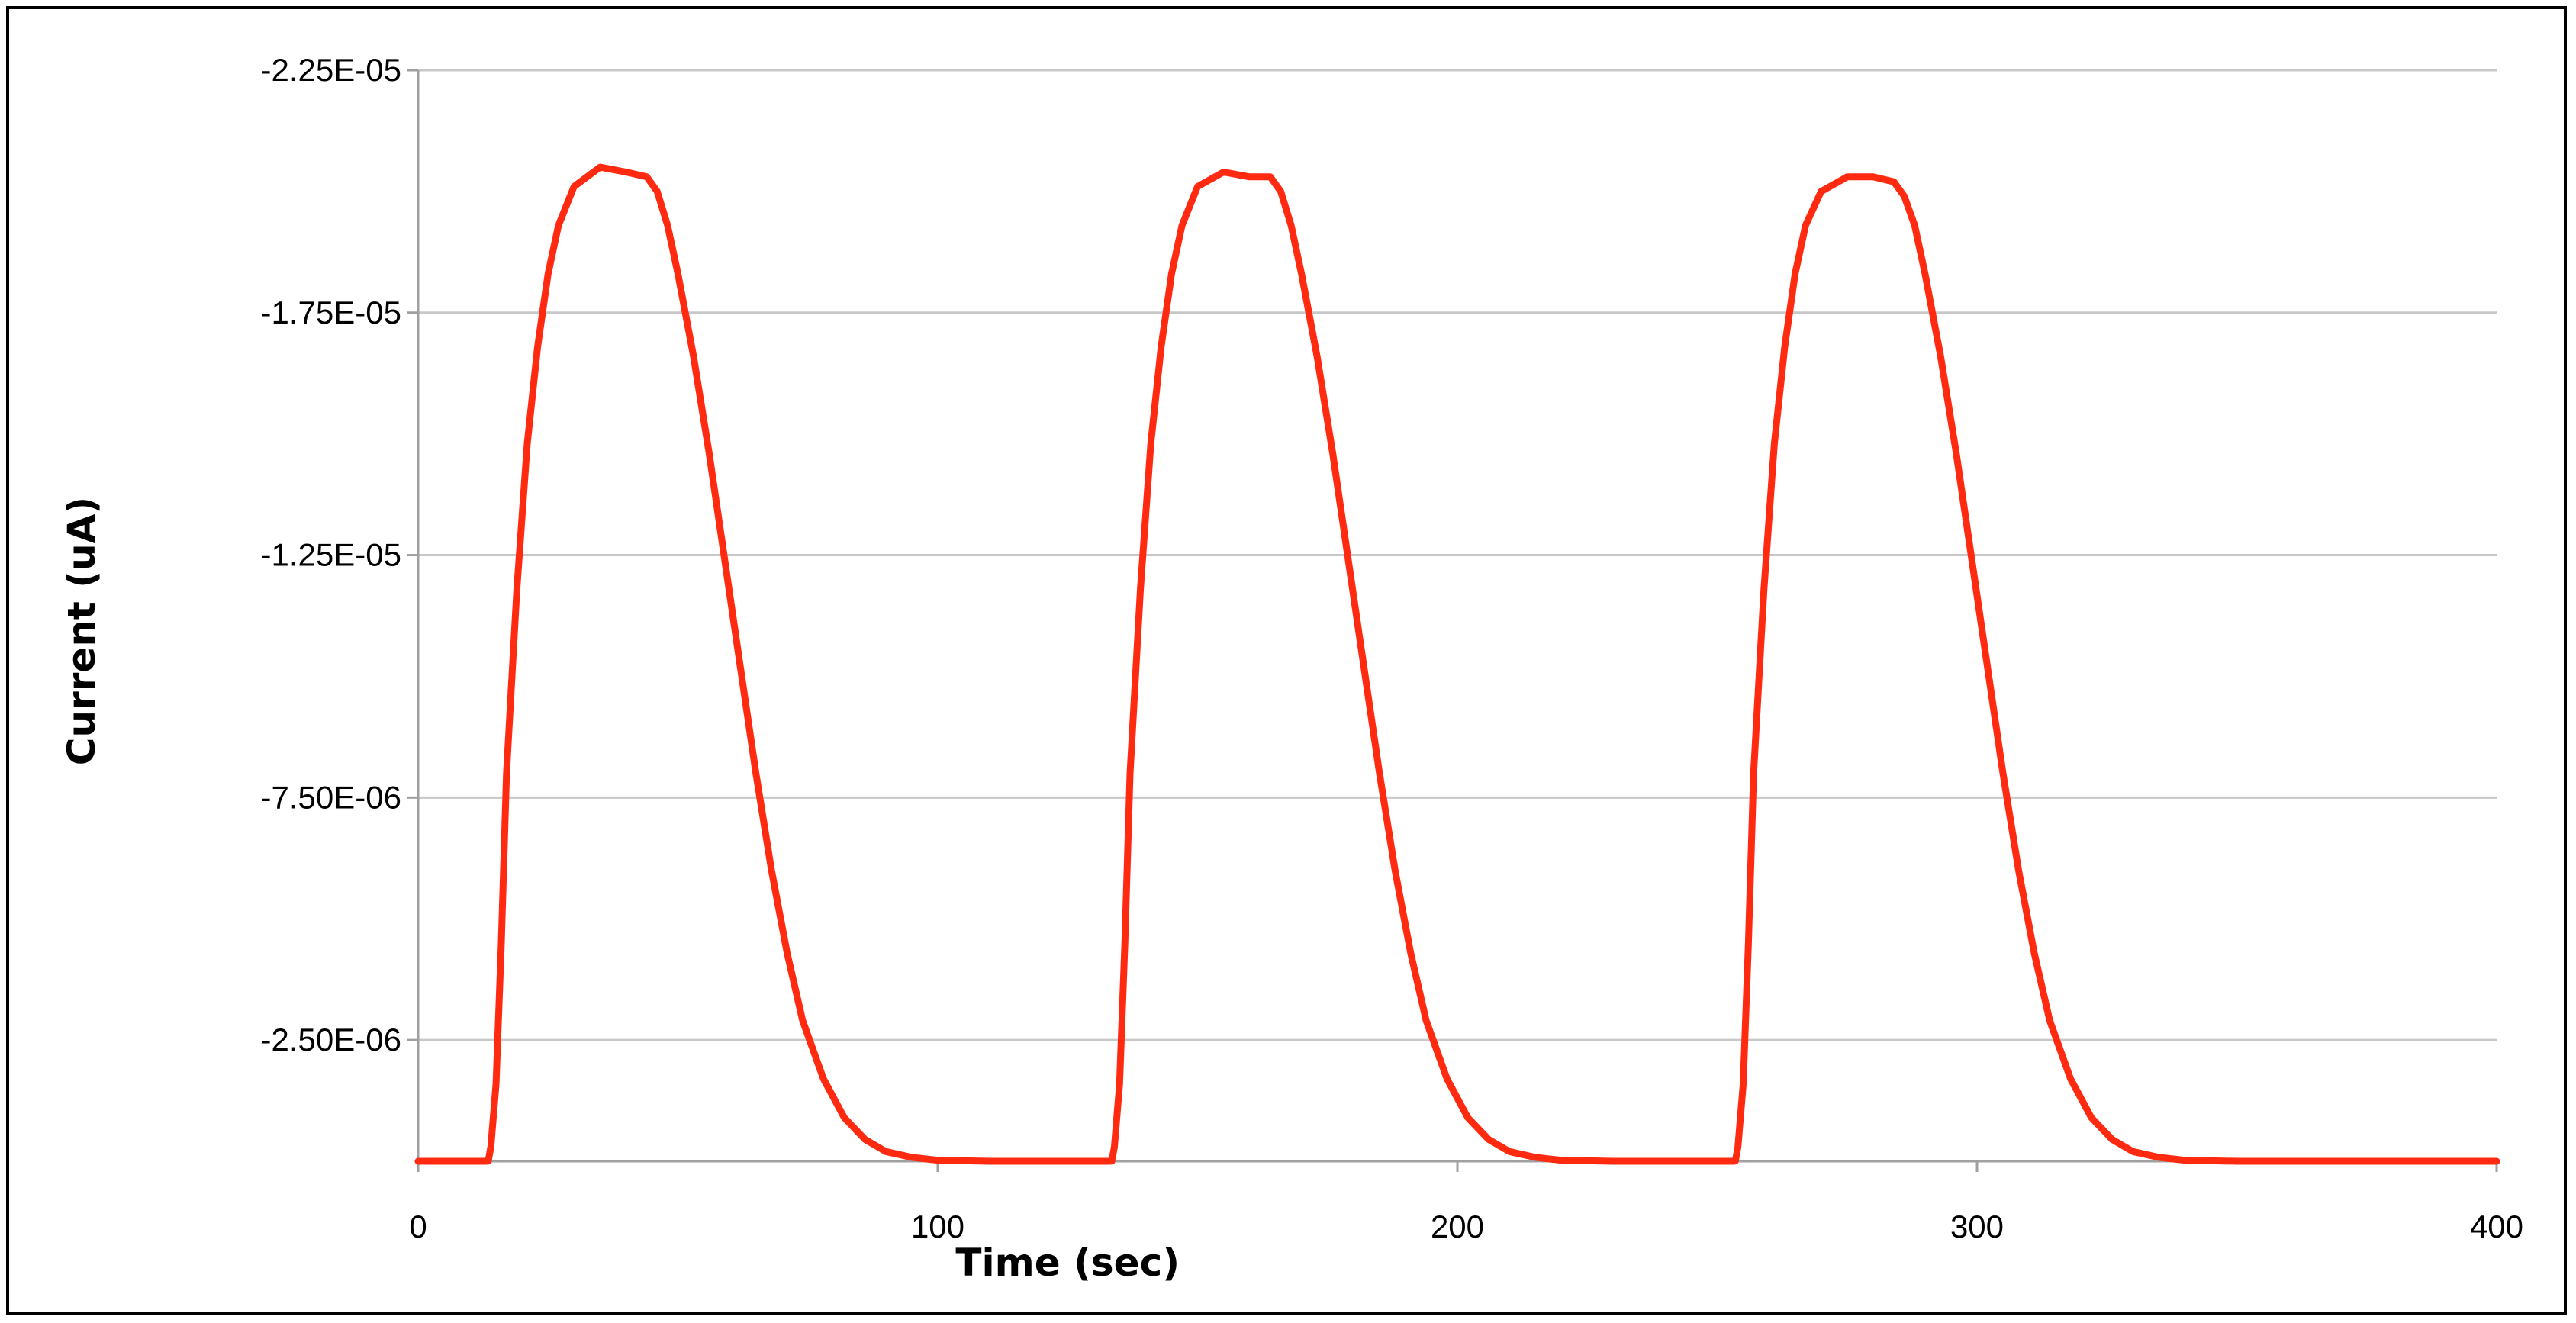 This screenshot has width=2576, height=1323. What do you see at coordinates (331, 1039) in the screenshot?
I see `y-tick-label-4: -2.50E-06` at bounding box center [331, 1039].